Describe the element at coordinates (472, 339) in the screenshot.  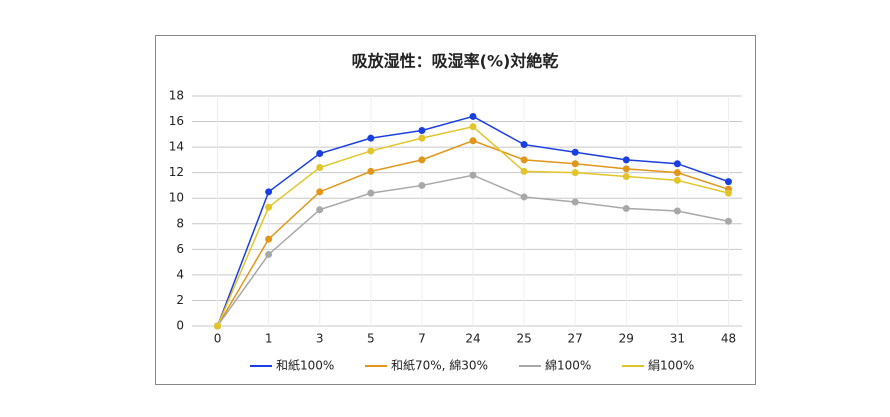
I see `x-tick-label: 24` at that location.